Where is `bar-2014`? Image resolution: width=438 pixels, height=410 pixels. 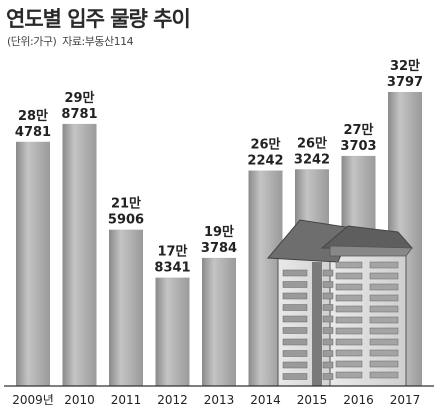
bar-2014 is located at coordinates (265, 278).